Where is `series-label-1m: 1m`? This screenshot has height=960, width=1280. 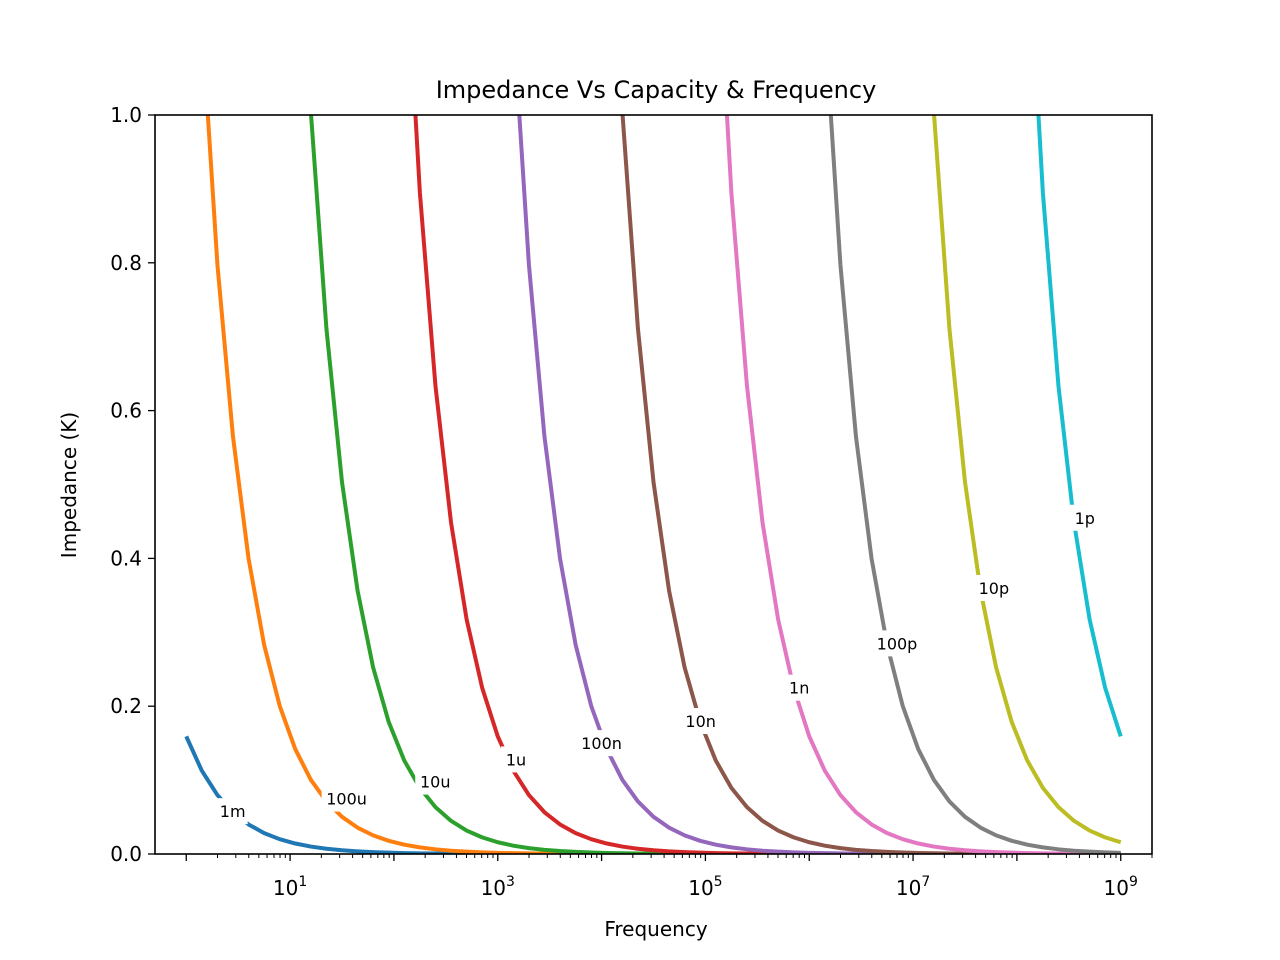 series-label-1m: 1m is located at coordinates (233, 811).